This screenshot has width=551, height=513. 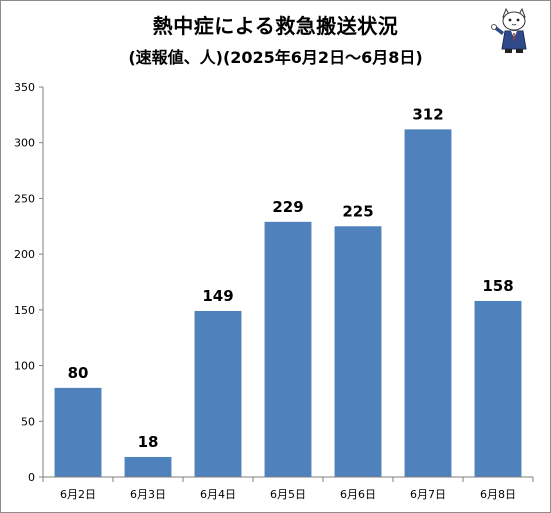 I want to click on y-tick-label: 350, so click(x=24, y=87).